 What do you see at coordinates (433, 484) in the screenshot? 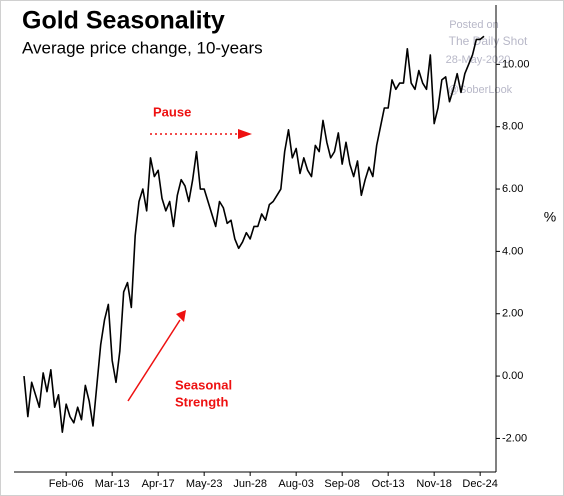
I see `x-tick-label: Nov-18` at bounding box center [433, 484].